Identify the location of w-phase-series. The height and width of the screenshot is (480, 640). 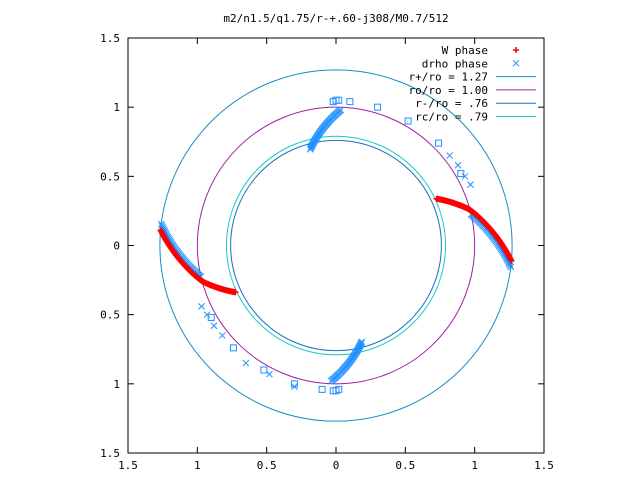
(336, 245).